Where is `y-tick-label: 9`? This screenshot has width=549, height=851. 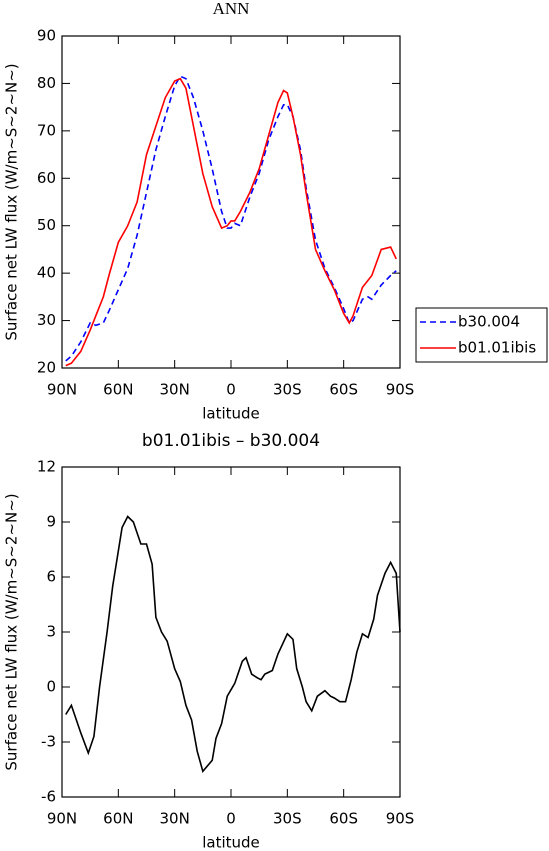
y-tick-label: 9 is located at coordinates (51, 522).